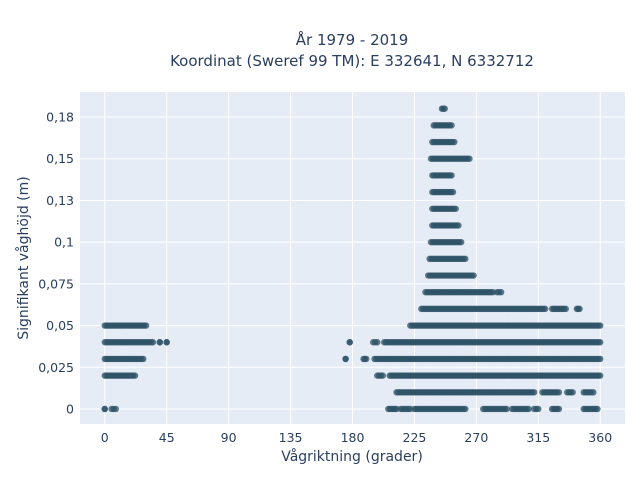 The height and width of the screenshot is (484, 640). I want to click on y-tick-label: 0, so click(70, 408).